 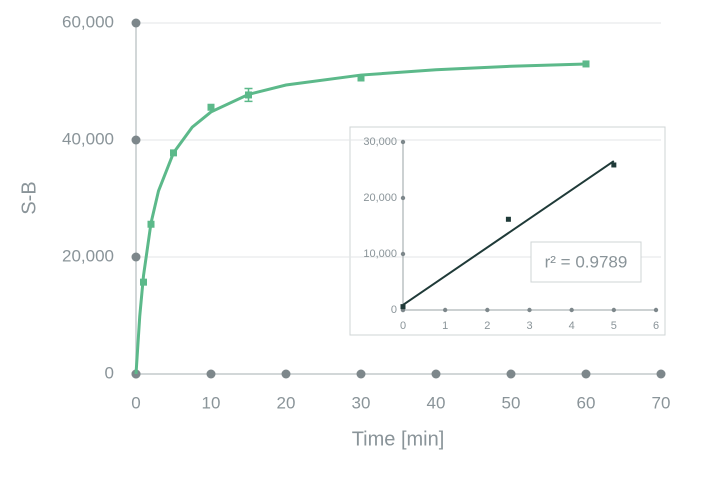 I want to click on x-tick-label: 70, so click(x=661, y=402).